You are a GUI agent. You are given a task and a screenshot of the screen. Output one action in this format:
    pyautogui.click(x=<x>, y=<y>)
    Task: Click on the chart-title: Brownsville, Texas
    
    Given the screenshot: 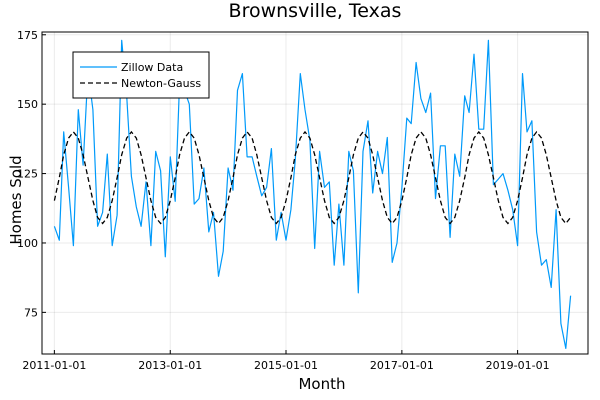 What is the action you would take?
    pyautogui.click(x=315, y=11)
    